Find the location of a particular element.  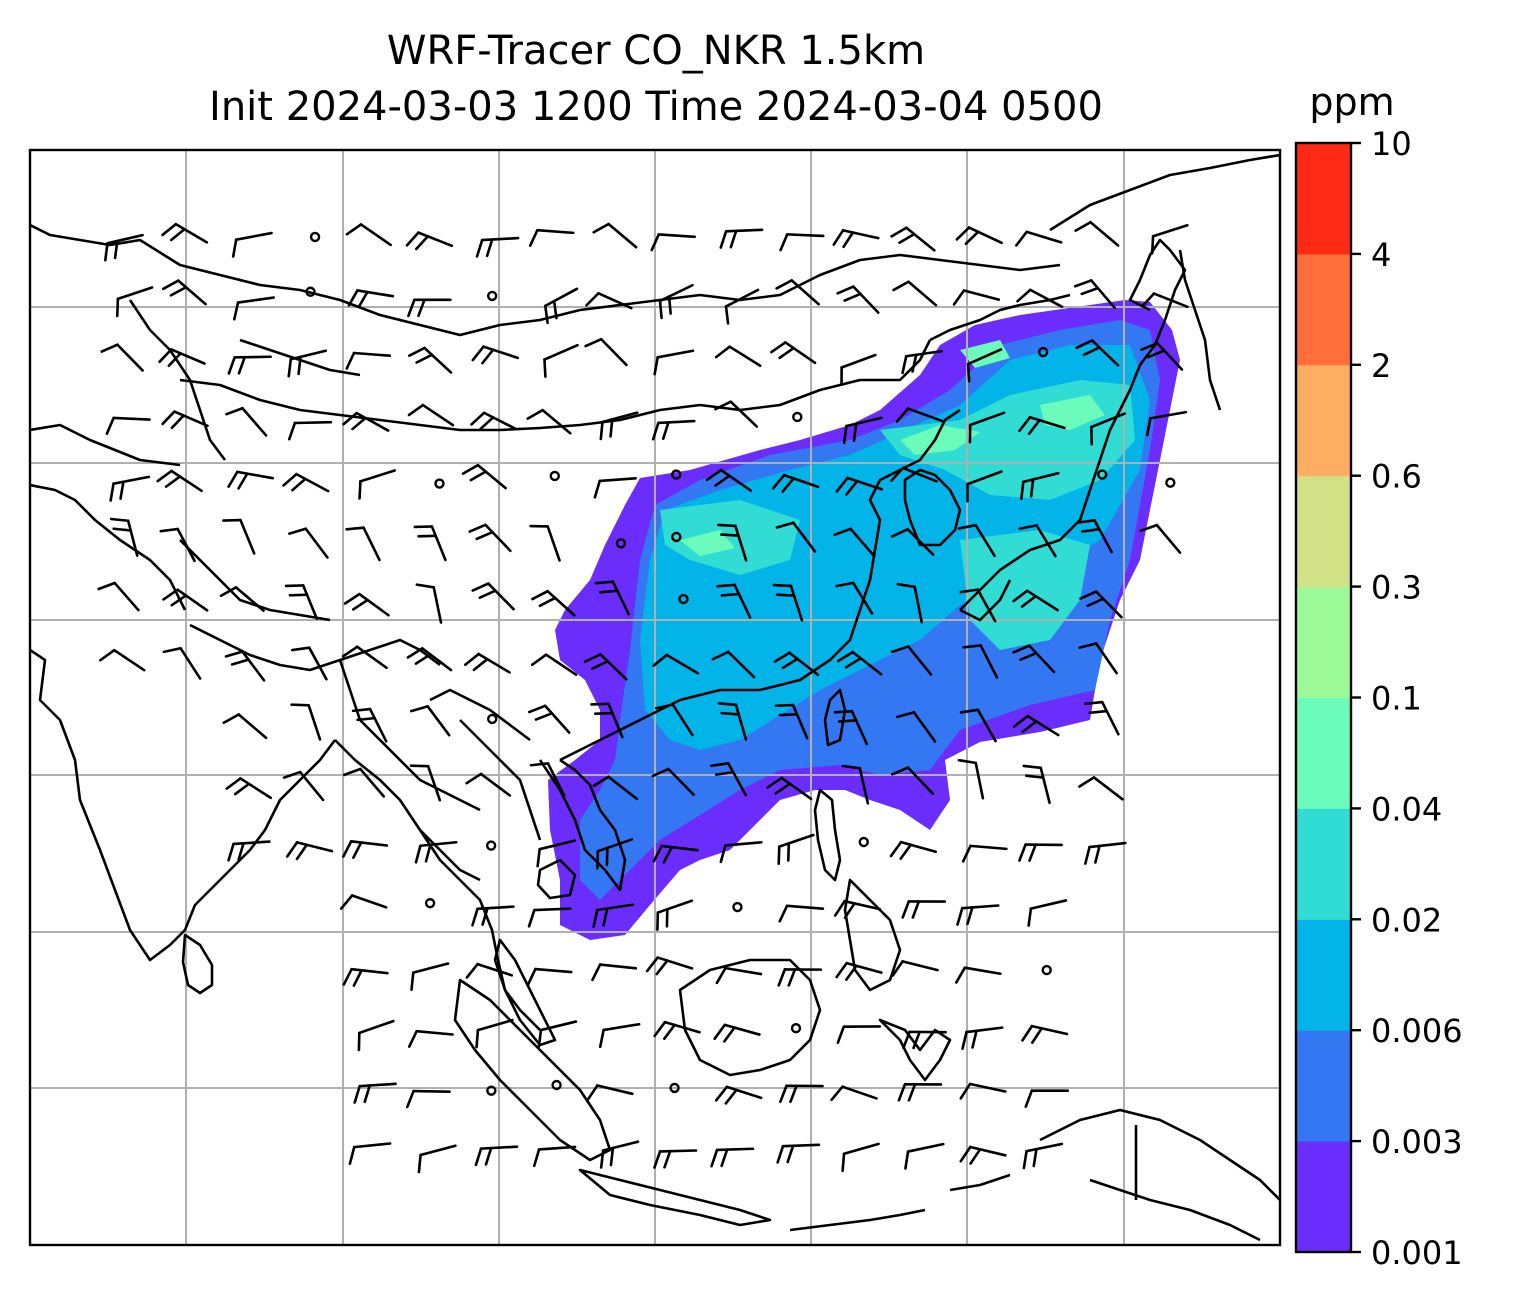

coast-indochina is located at coordinates (582, 825).